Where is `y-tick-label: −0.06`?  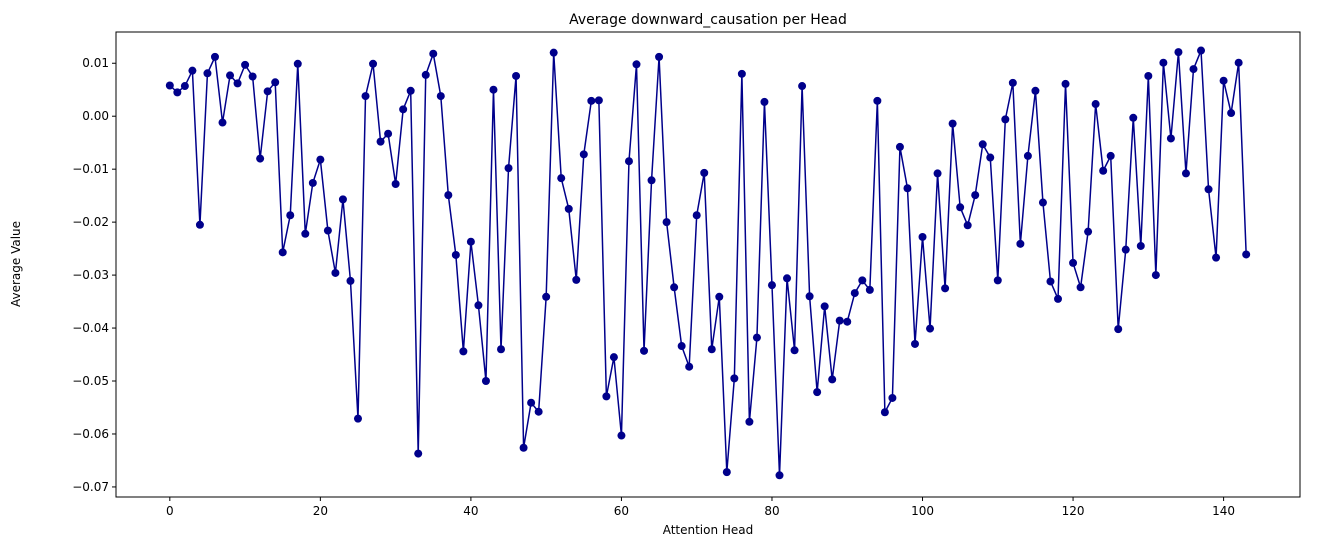
y-tick-label: −0.06 is located at coordinates (90, 434).